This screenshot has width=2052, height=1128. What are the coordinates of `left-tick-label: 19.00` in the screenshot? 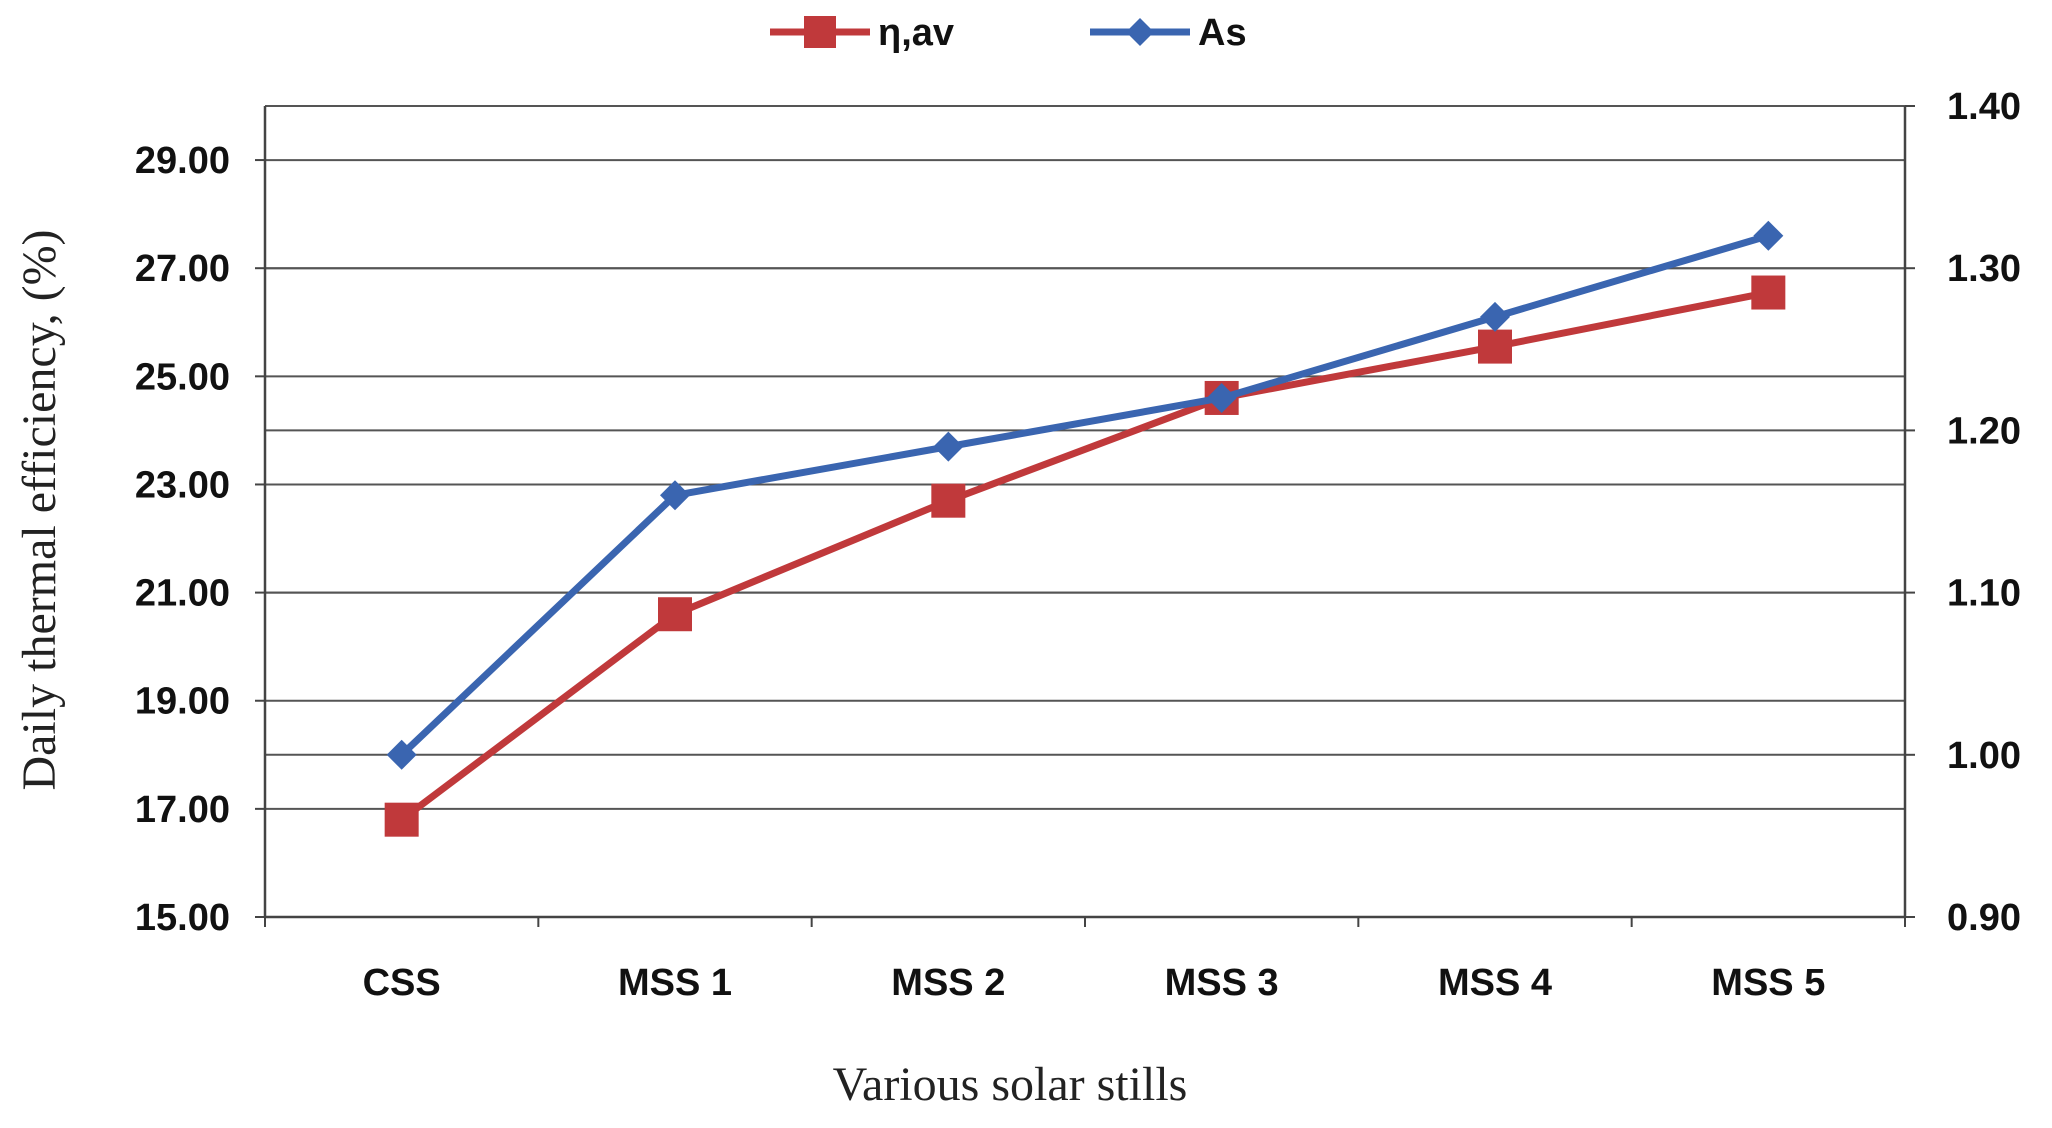 It's located at (182, 702).